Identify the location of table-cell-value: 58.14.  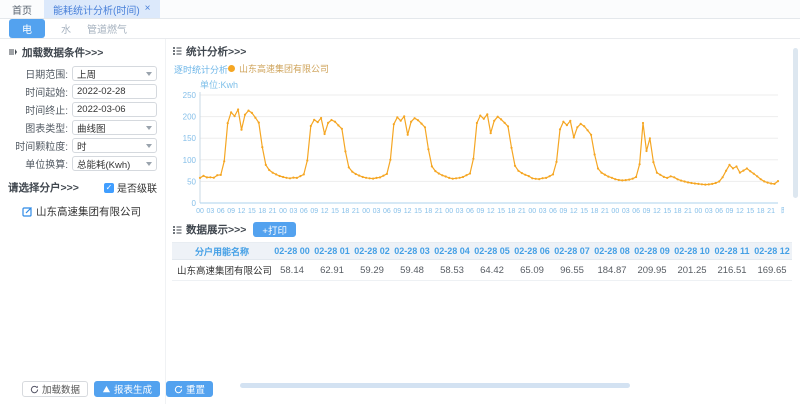
(292, 270).